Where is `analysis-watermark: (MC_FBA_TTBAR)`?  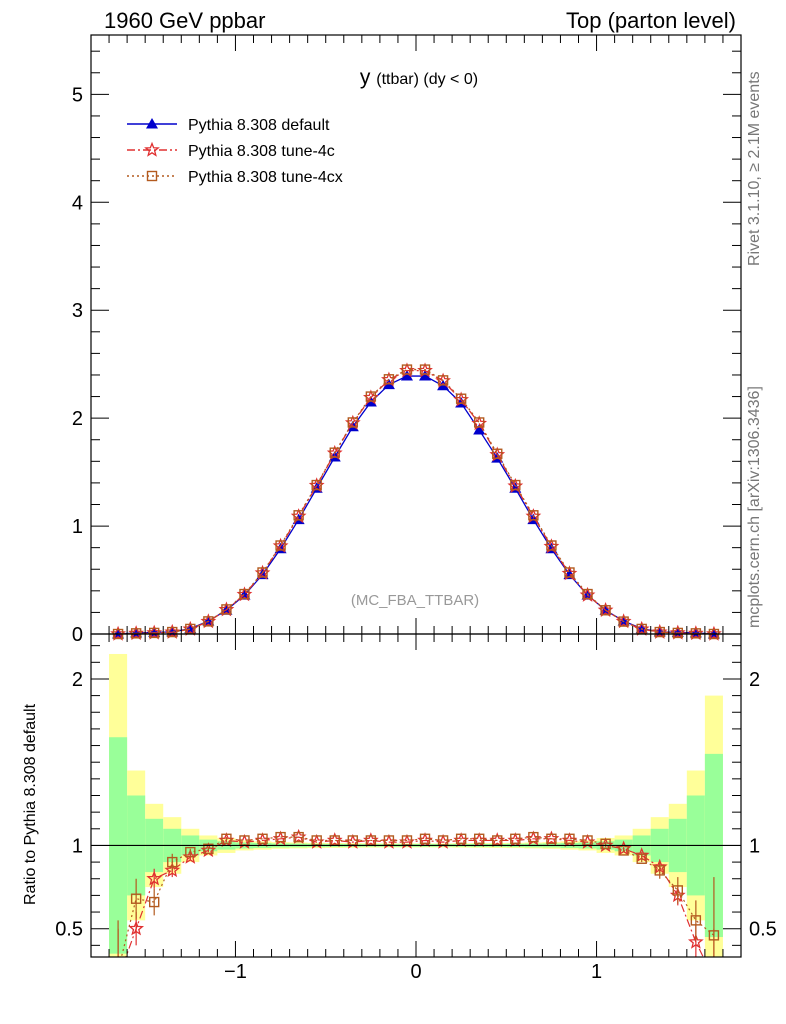
analysis-watermark: (MC_FBA_TTBAR) is located at coordinates (415, 600).